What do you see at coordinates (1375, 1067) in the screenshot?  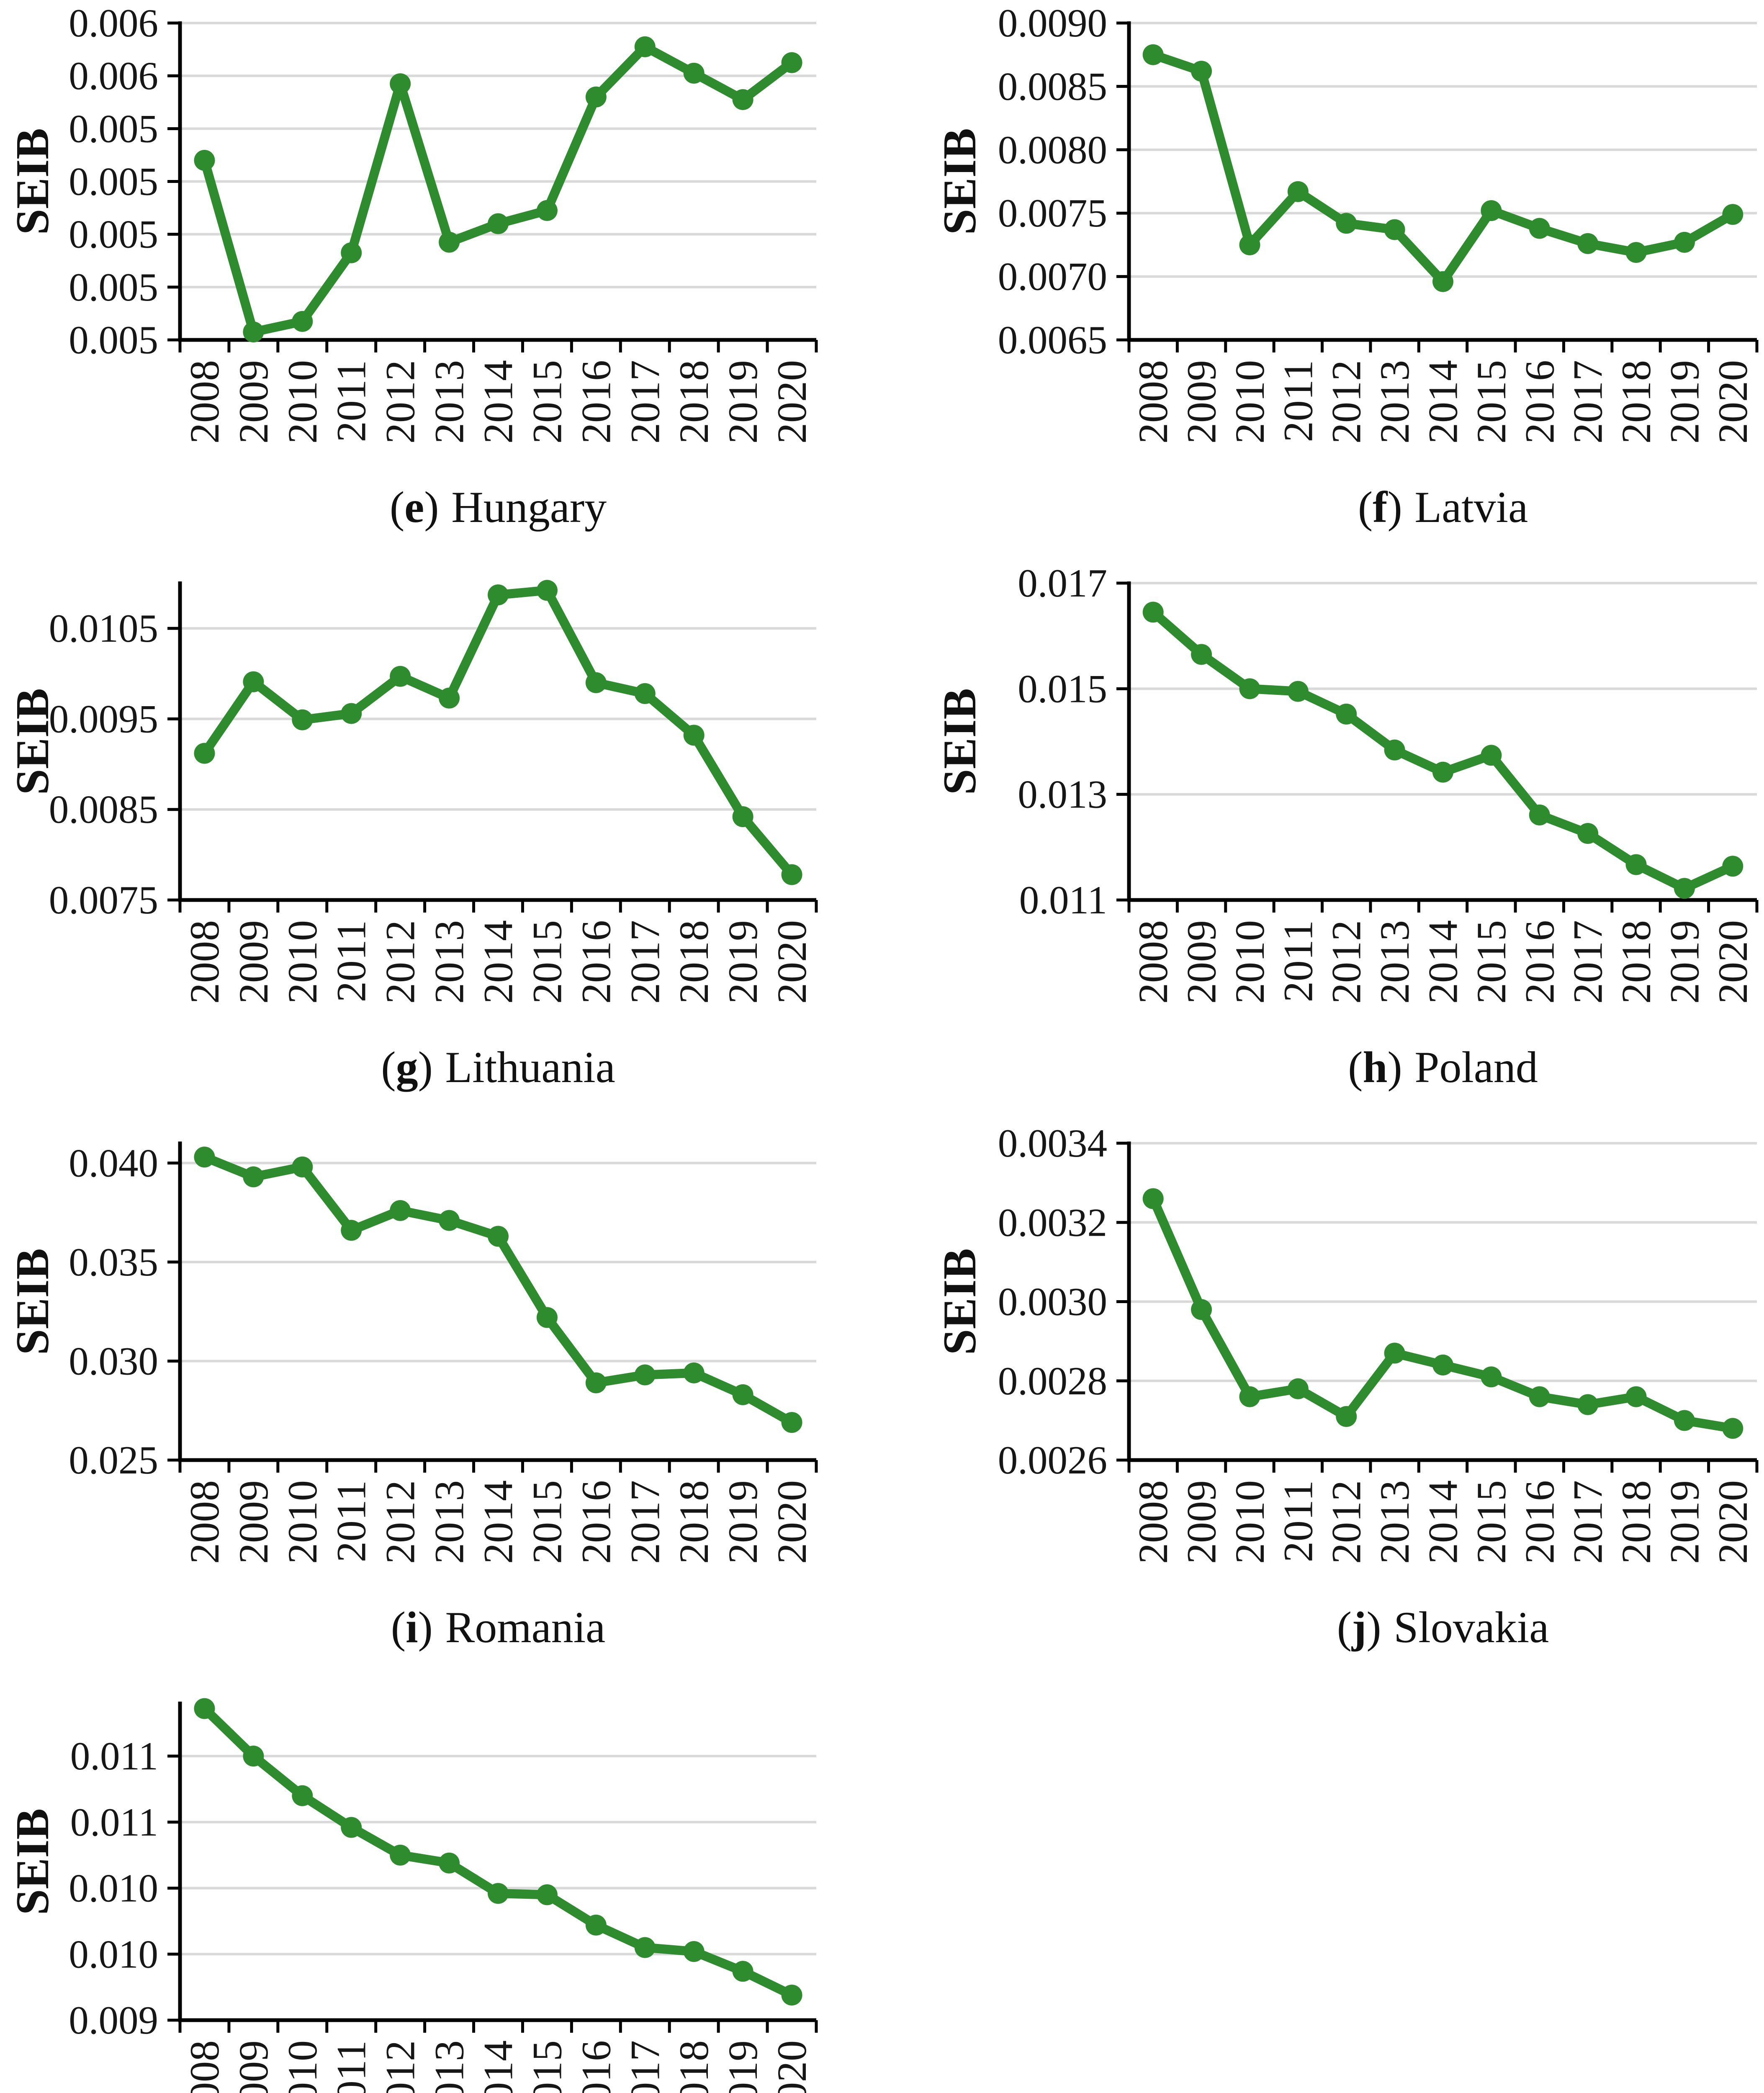 I see `caption-letter: h` at bounding box center [1375, 1067].